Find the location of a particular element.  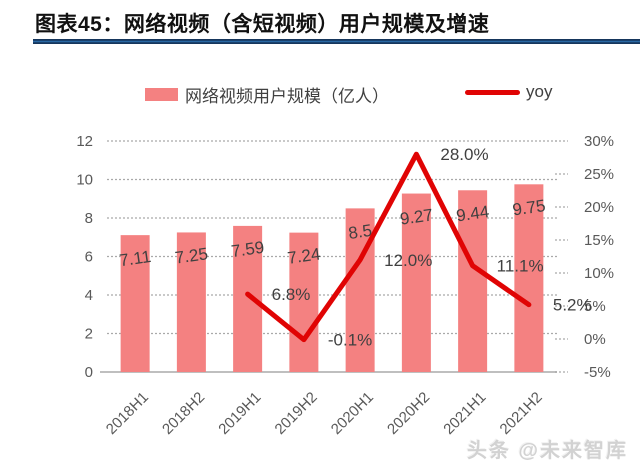

line-point-label: 6.8% is located at coordinates (291, 294).